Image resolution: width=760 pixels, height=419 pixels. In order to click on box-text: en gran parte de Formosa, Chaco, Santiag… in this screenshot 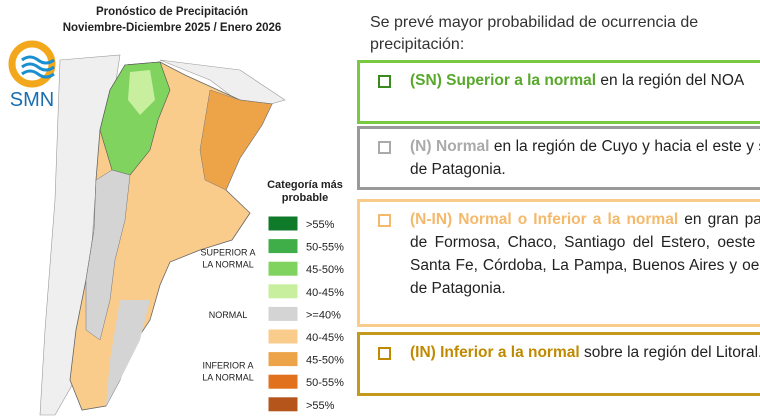, I will do `click(585, 254)`.